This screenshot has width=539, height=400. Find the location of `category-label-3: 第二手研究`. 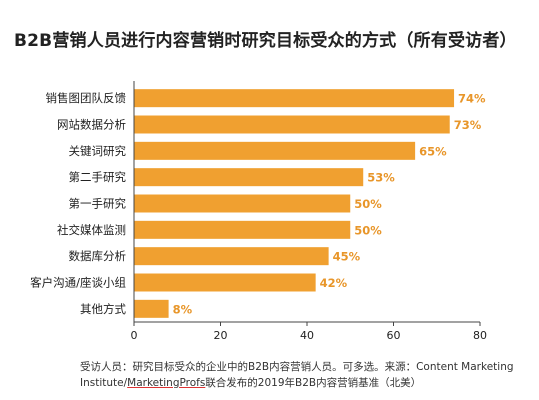

category-label-3: 第二手研究 is located at coordinates (98, 177).